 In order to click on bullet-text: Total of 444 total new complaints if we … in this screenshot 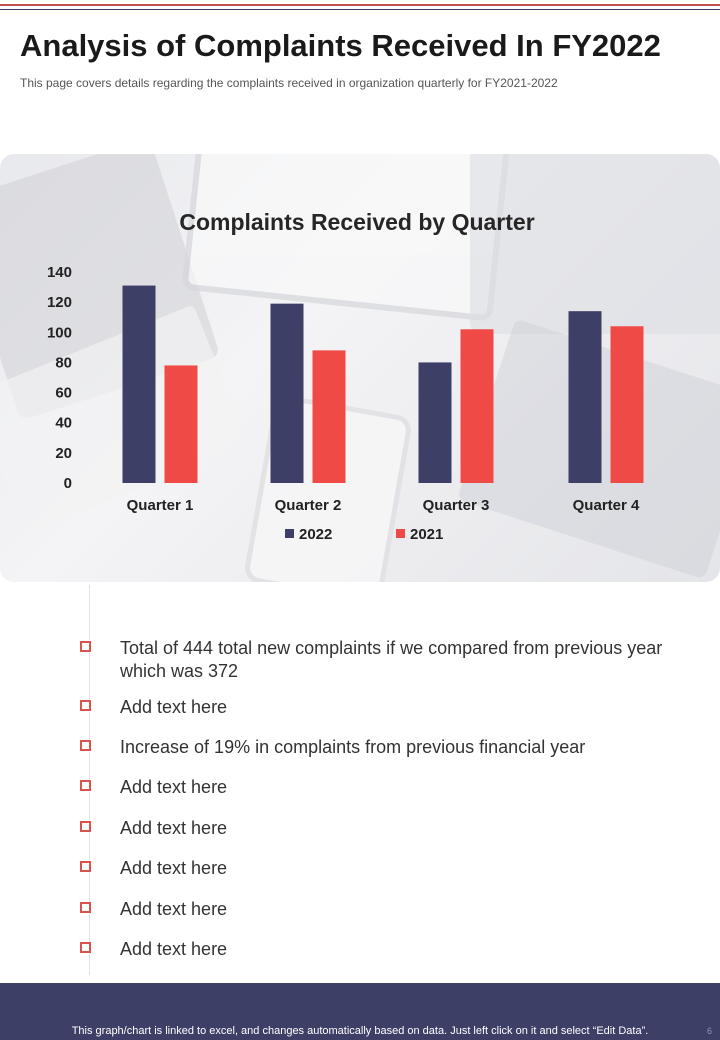, I will do `click(391, 659)`.